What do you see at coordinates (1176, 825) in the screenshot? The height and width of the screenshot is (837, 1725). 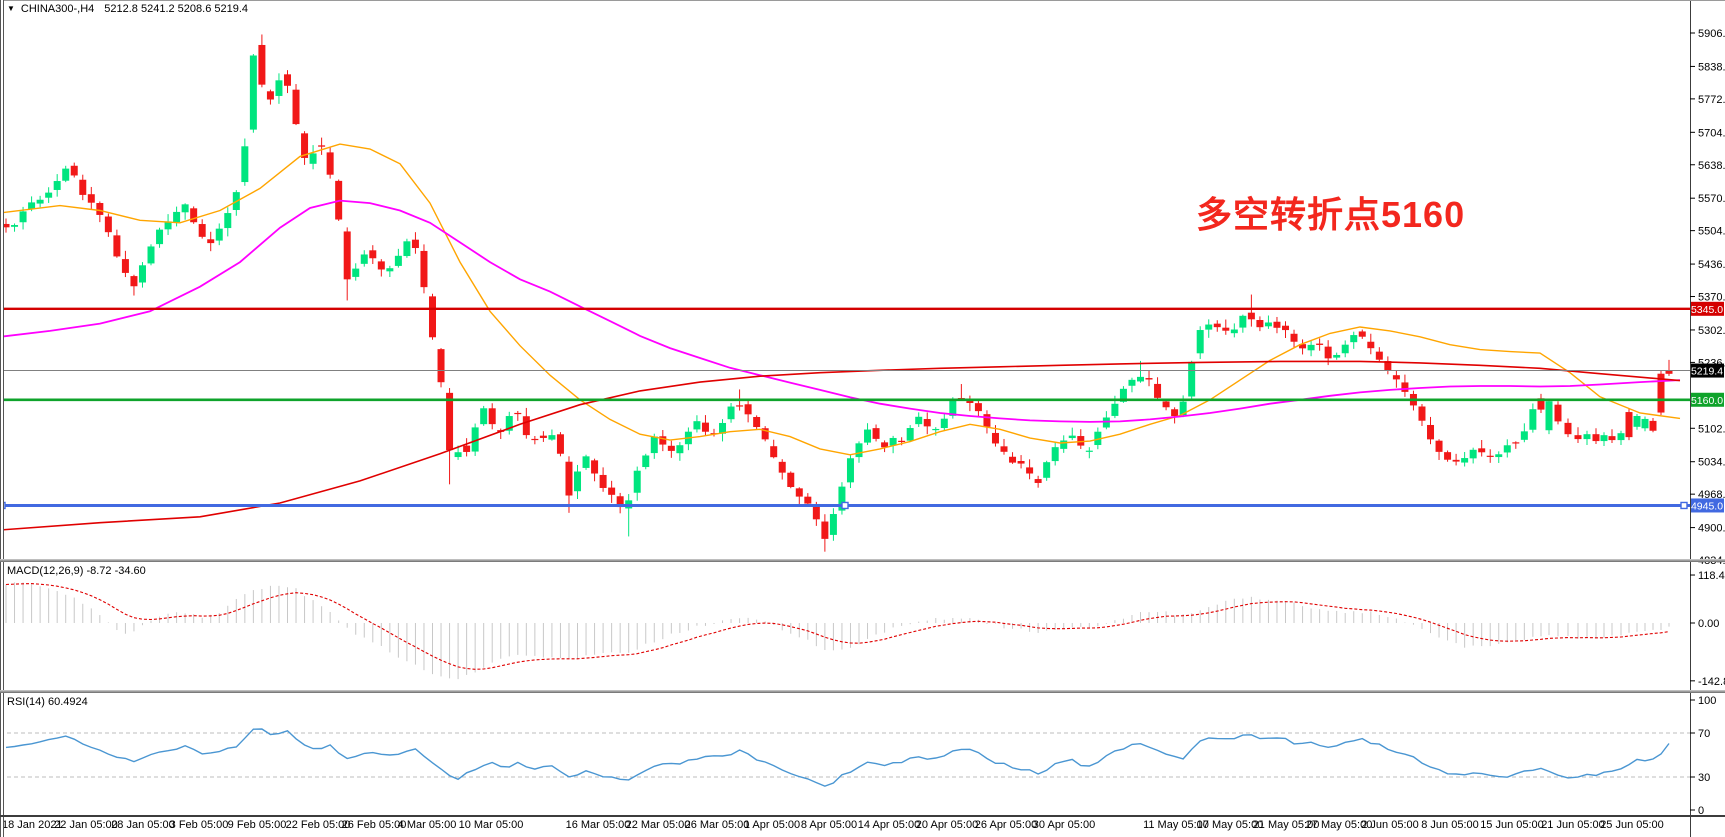 I see `time-axis-label: 11 May 05:00` at bounding box center [1176, 825].